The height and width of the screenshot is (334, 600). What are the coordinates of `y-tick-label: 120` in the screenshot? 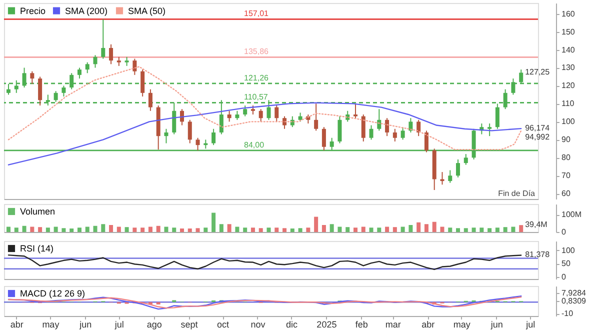 It's located at (569, 85).